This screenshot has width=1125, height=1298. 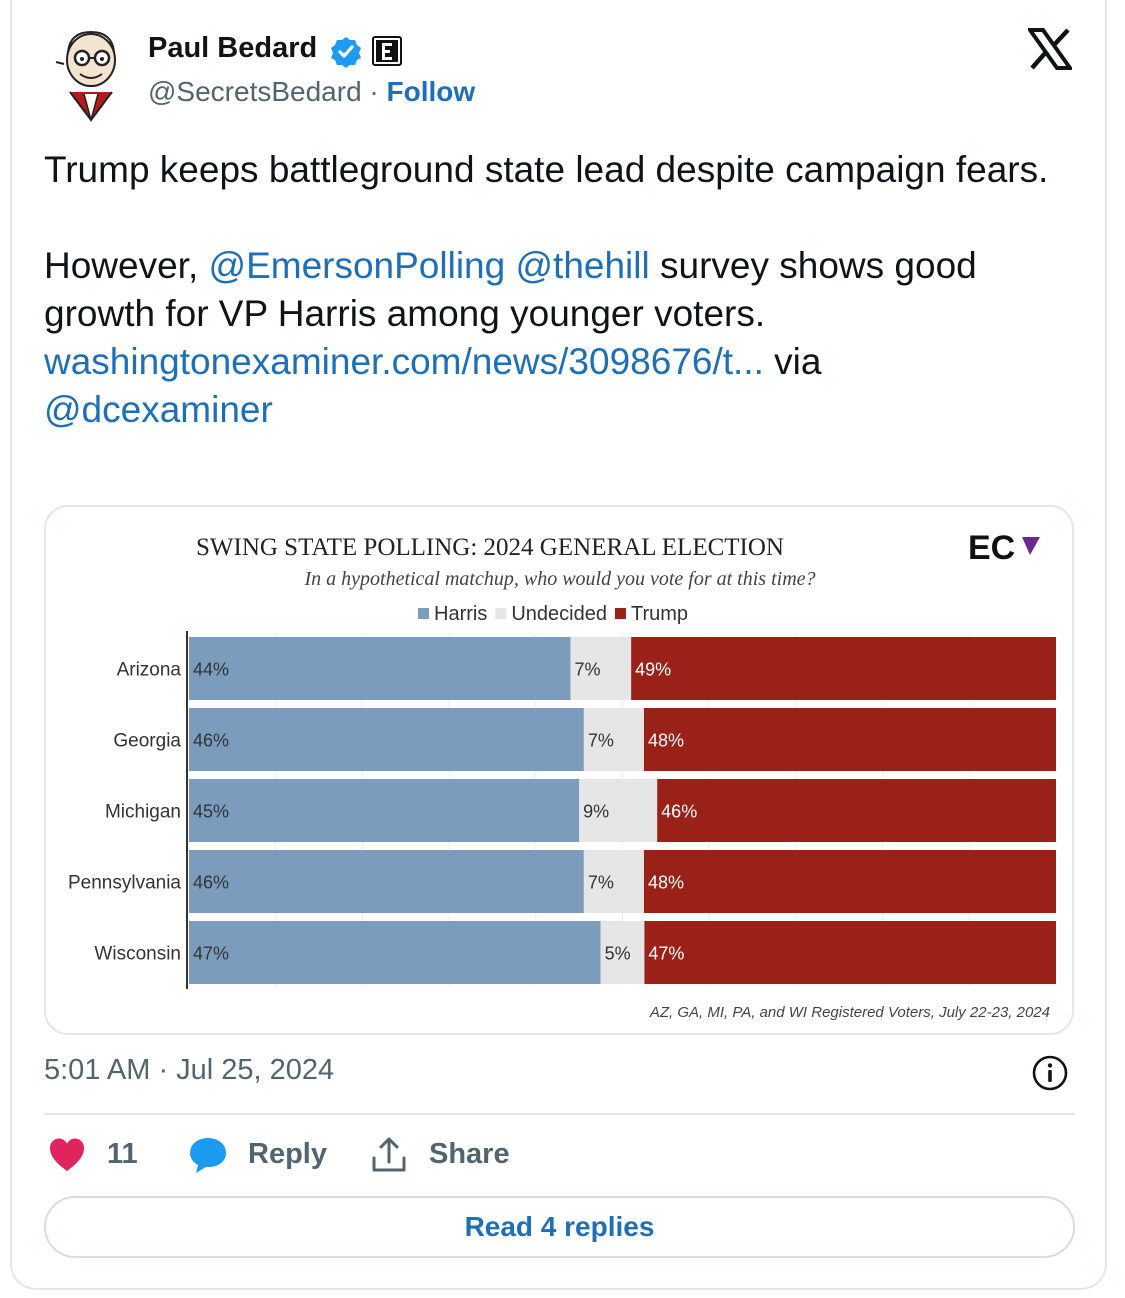 I want to click on bar-undecided-wisconsin, so click(x=622, y=952).